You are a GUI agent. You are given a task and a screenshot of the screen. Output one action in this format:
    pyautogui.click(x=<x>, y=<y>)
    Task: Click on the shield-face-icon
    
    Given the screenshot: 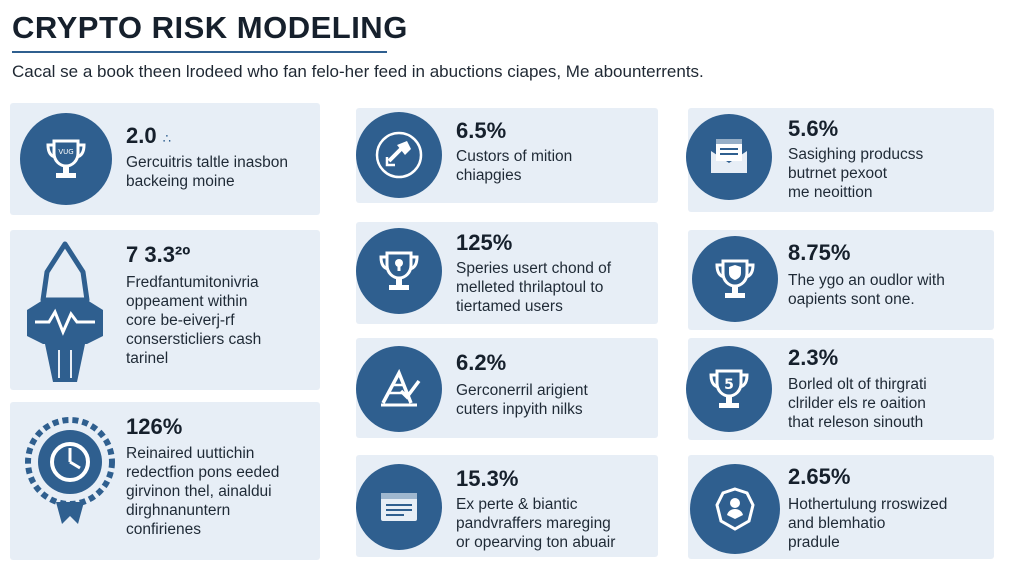 What is the action you would take?
    pyautogui.click(x=735, y=509)
    